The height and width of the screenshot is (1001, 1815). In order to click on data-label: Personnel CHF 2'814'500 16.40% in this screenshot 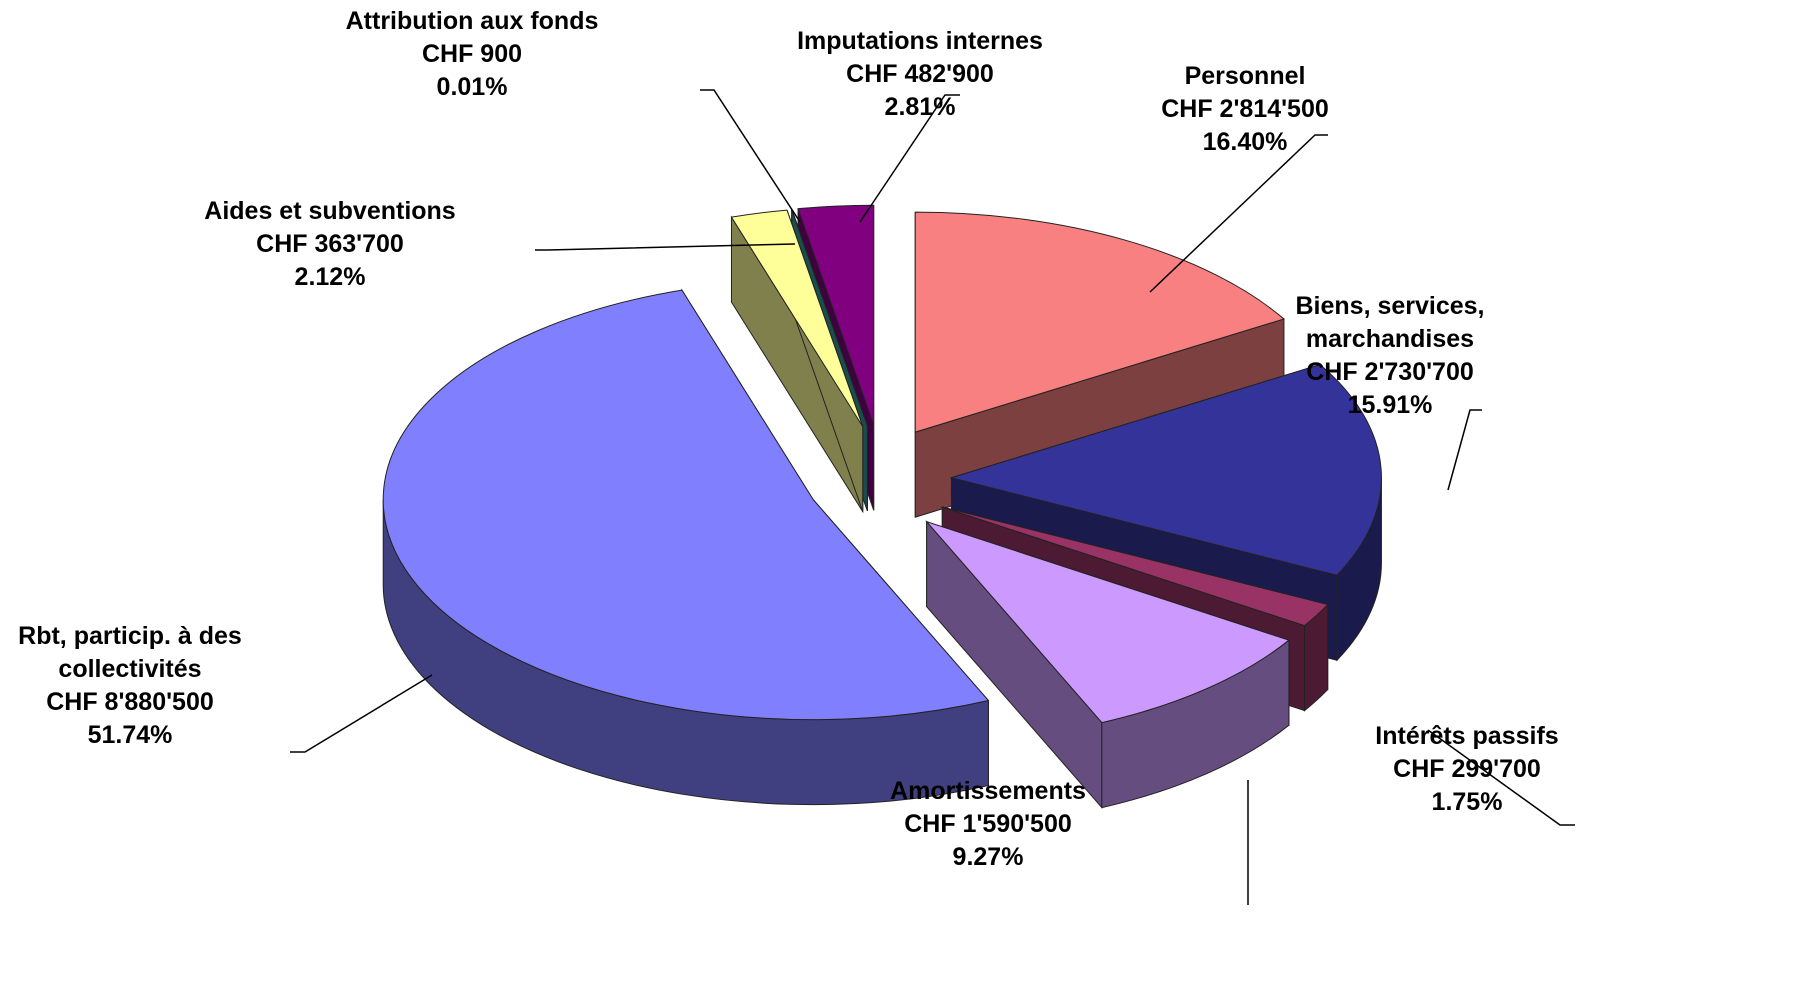, I will do `click(1245, 109)`.